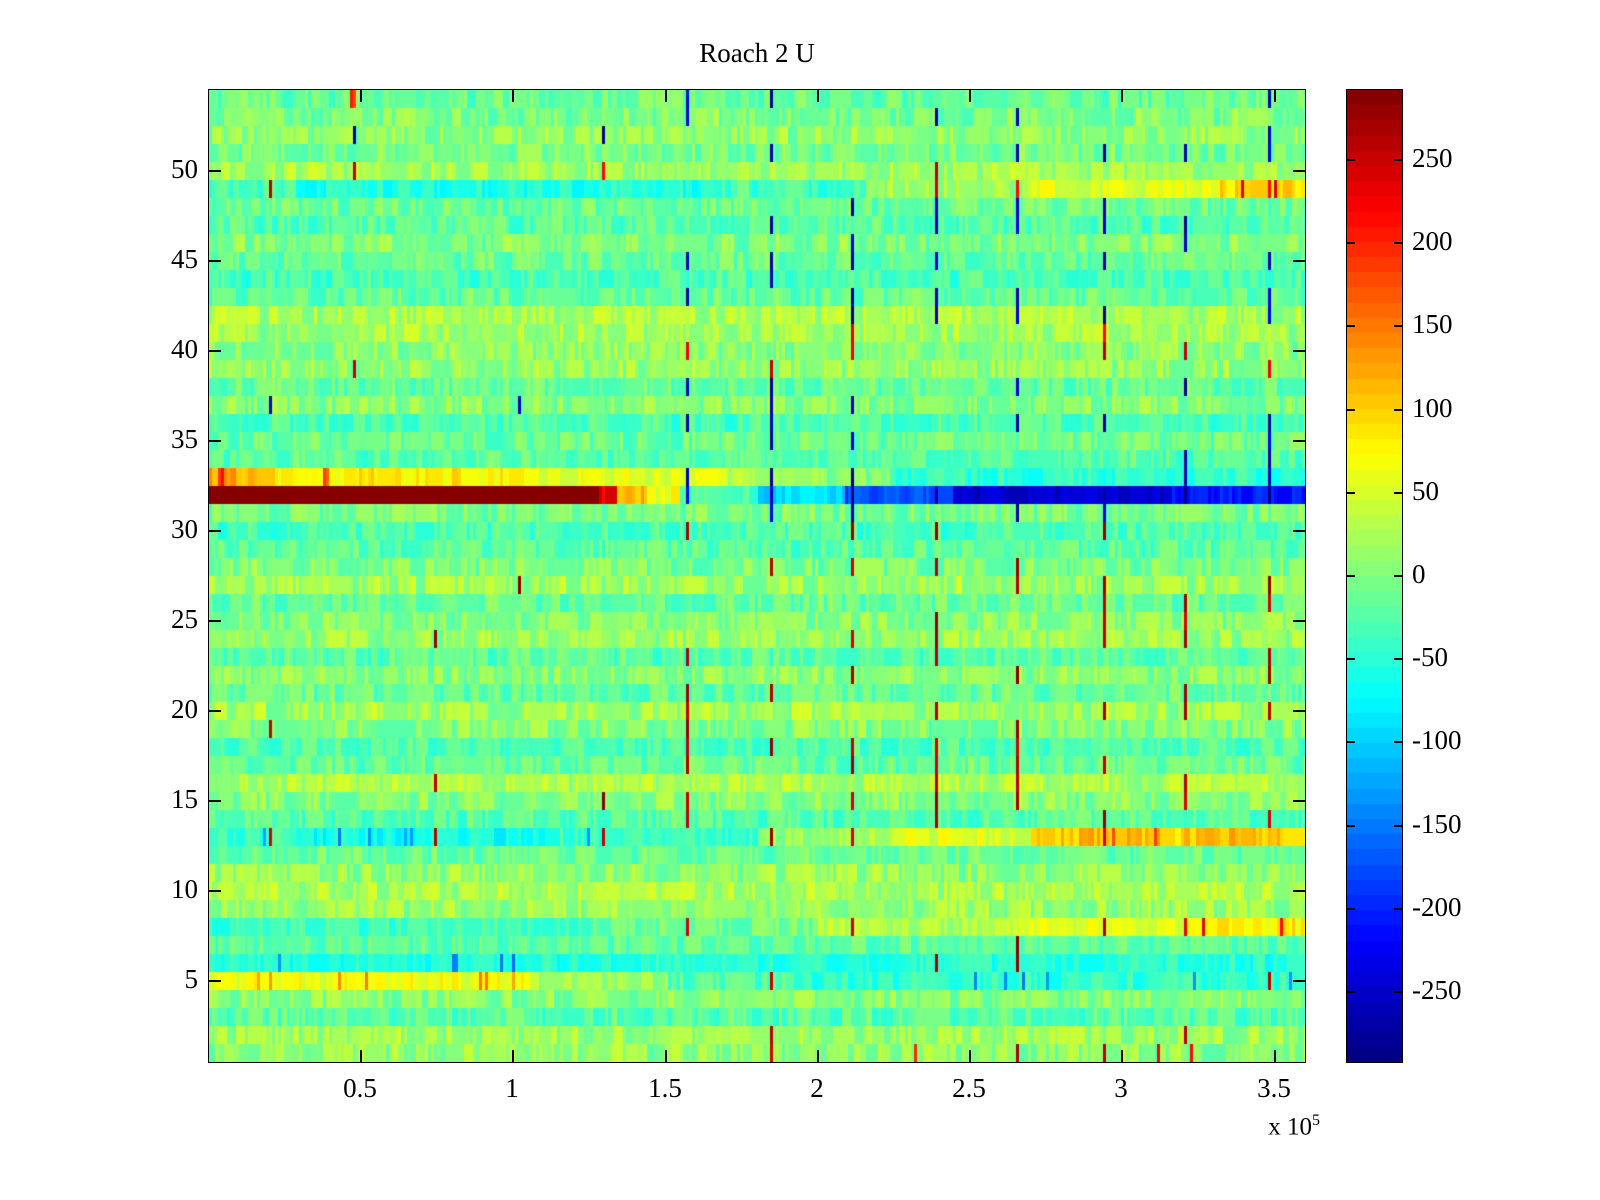 Image resolution: width=1600 pixels, height=1200 pixels. I want to click on x-tick-label: 1, so click(512, 1088).